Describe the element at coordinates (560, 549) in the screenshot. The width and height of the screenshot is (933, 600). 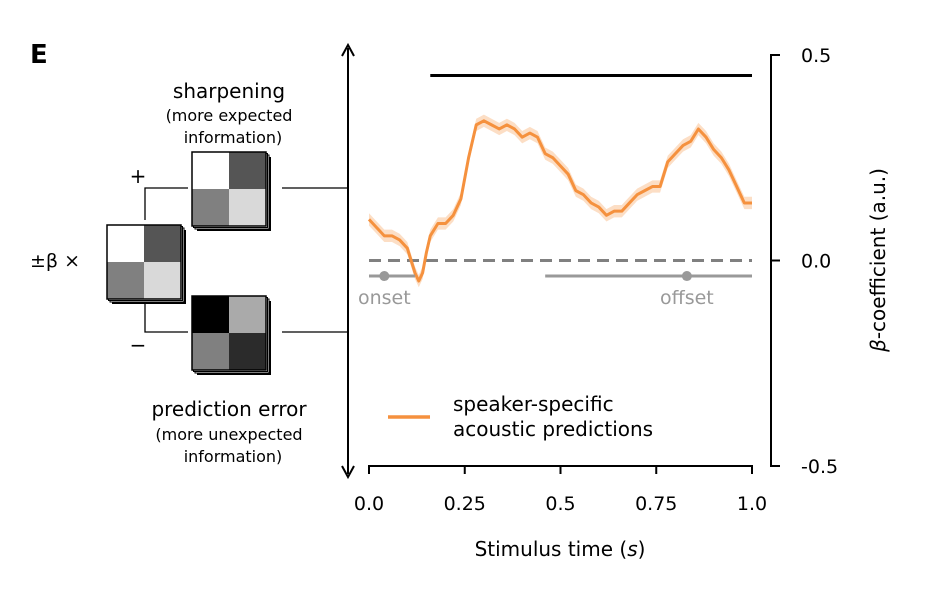
I see `x-axis-label: Stimulus time (s)` at that location.